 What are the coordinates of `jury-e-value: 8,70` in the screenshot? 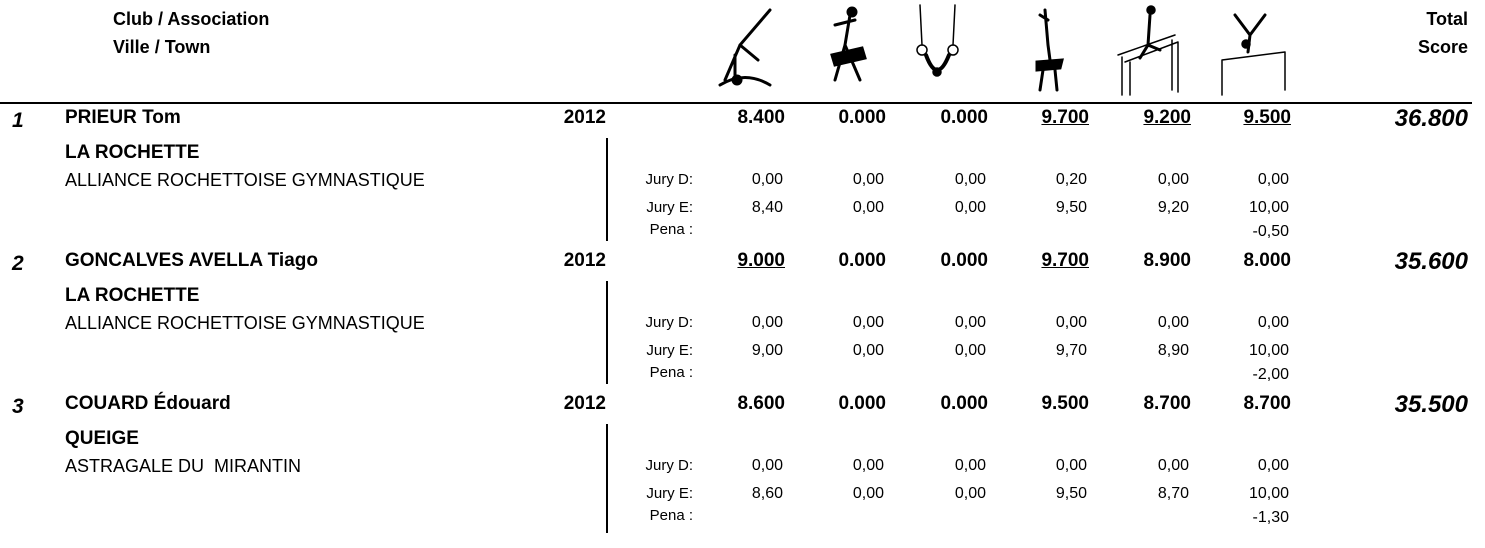 It's located at (1173, 493).